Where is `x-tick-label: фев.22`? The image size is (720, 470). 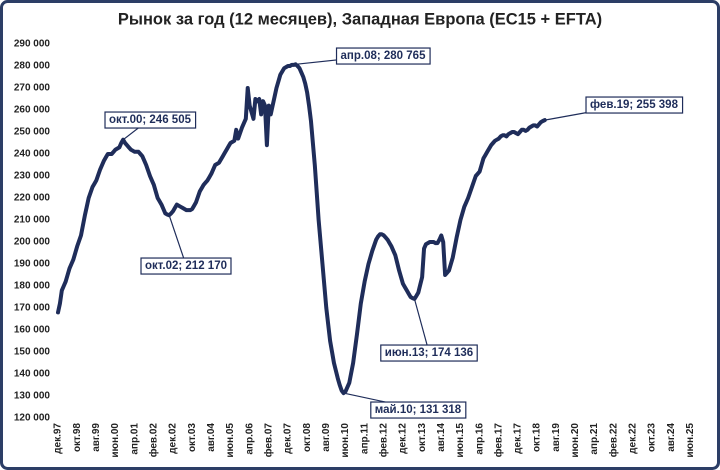
x-tick-label: фев.22 is located at coordinates (613, 440).